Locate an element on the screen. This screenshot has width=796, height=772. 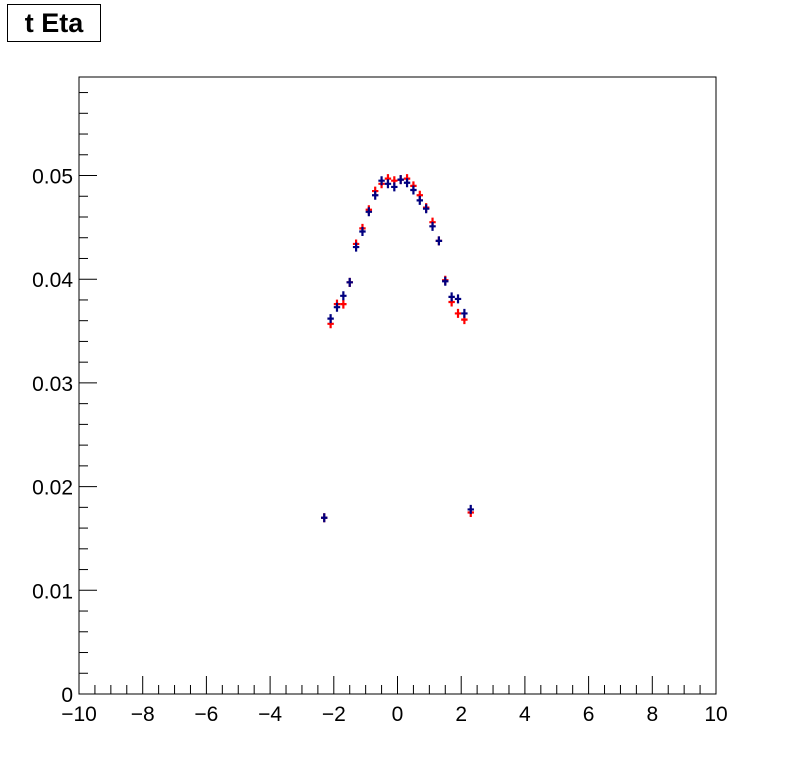
x-tick-label: −2 is located at coordinates (334, 714).